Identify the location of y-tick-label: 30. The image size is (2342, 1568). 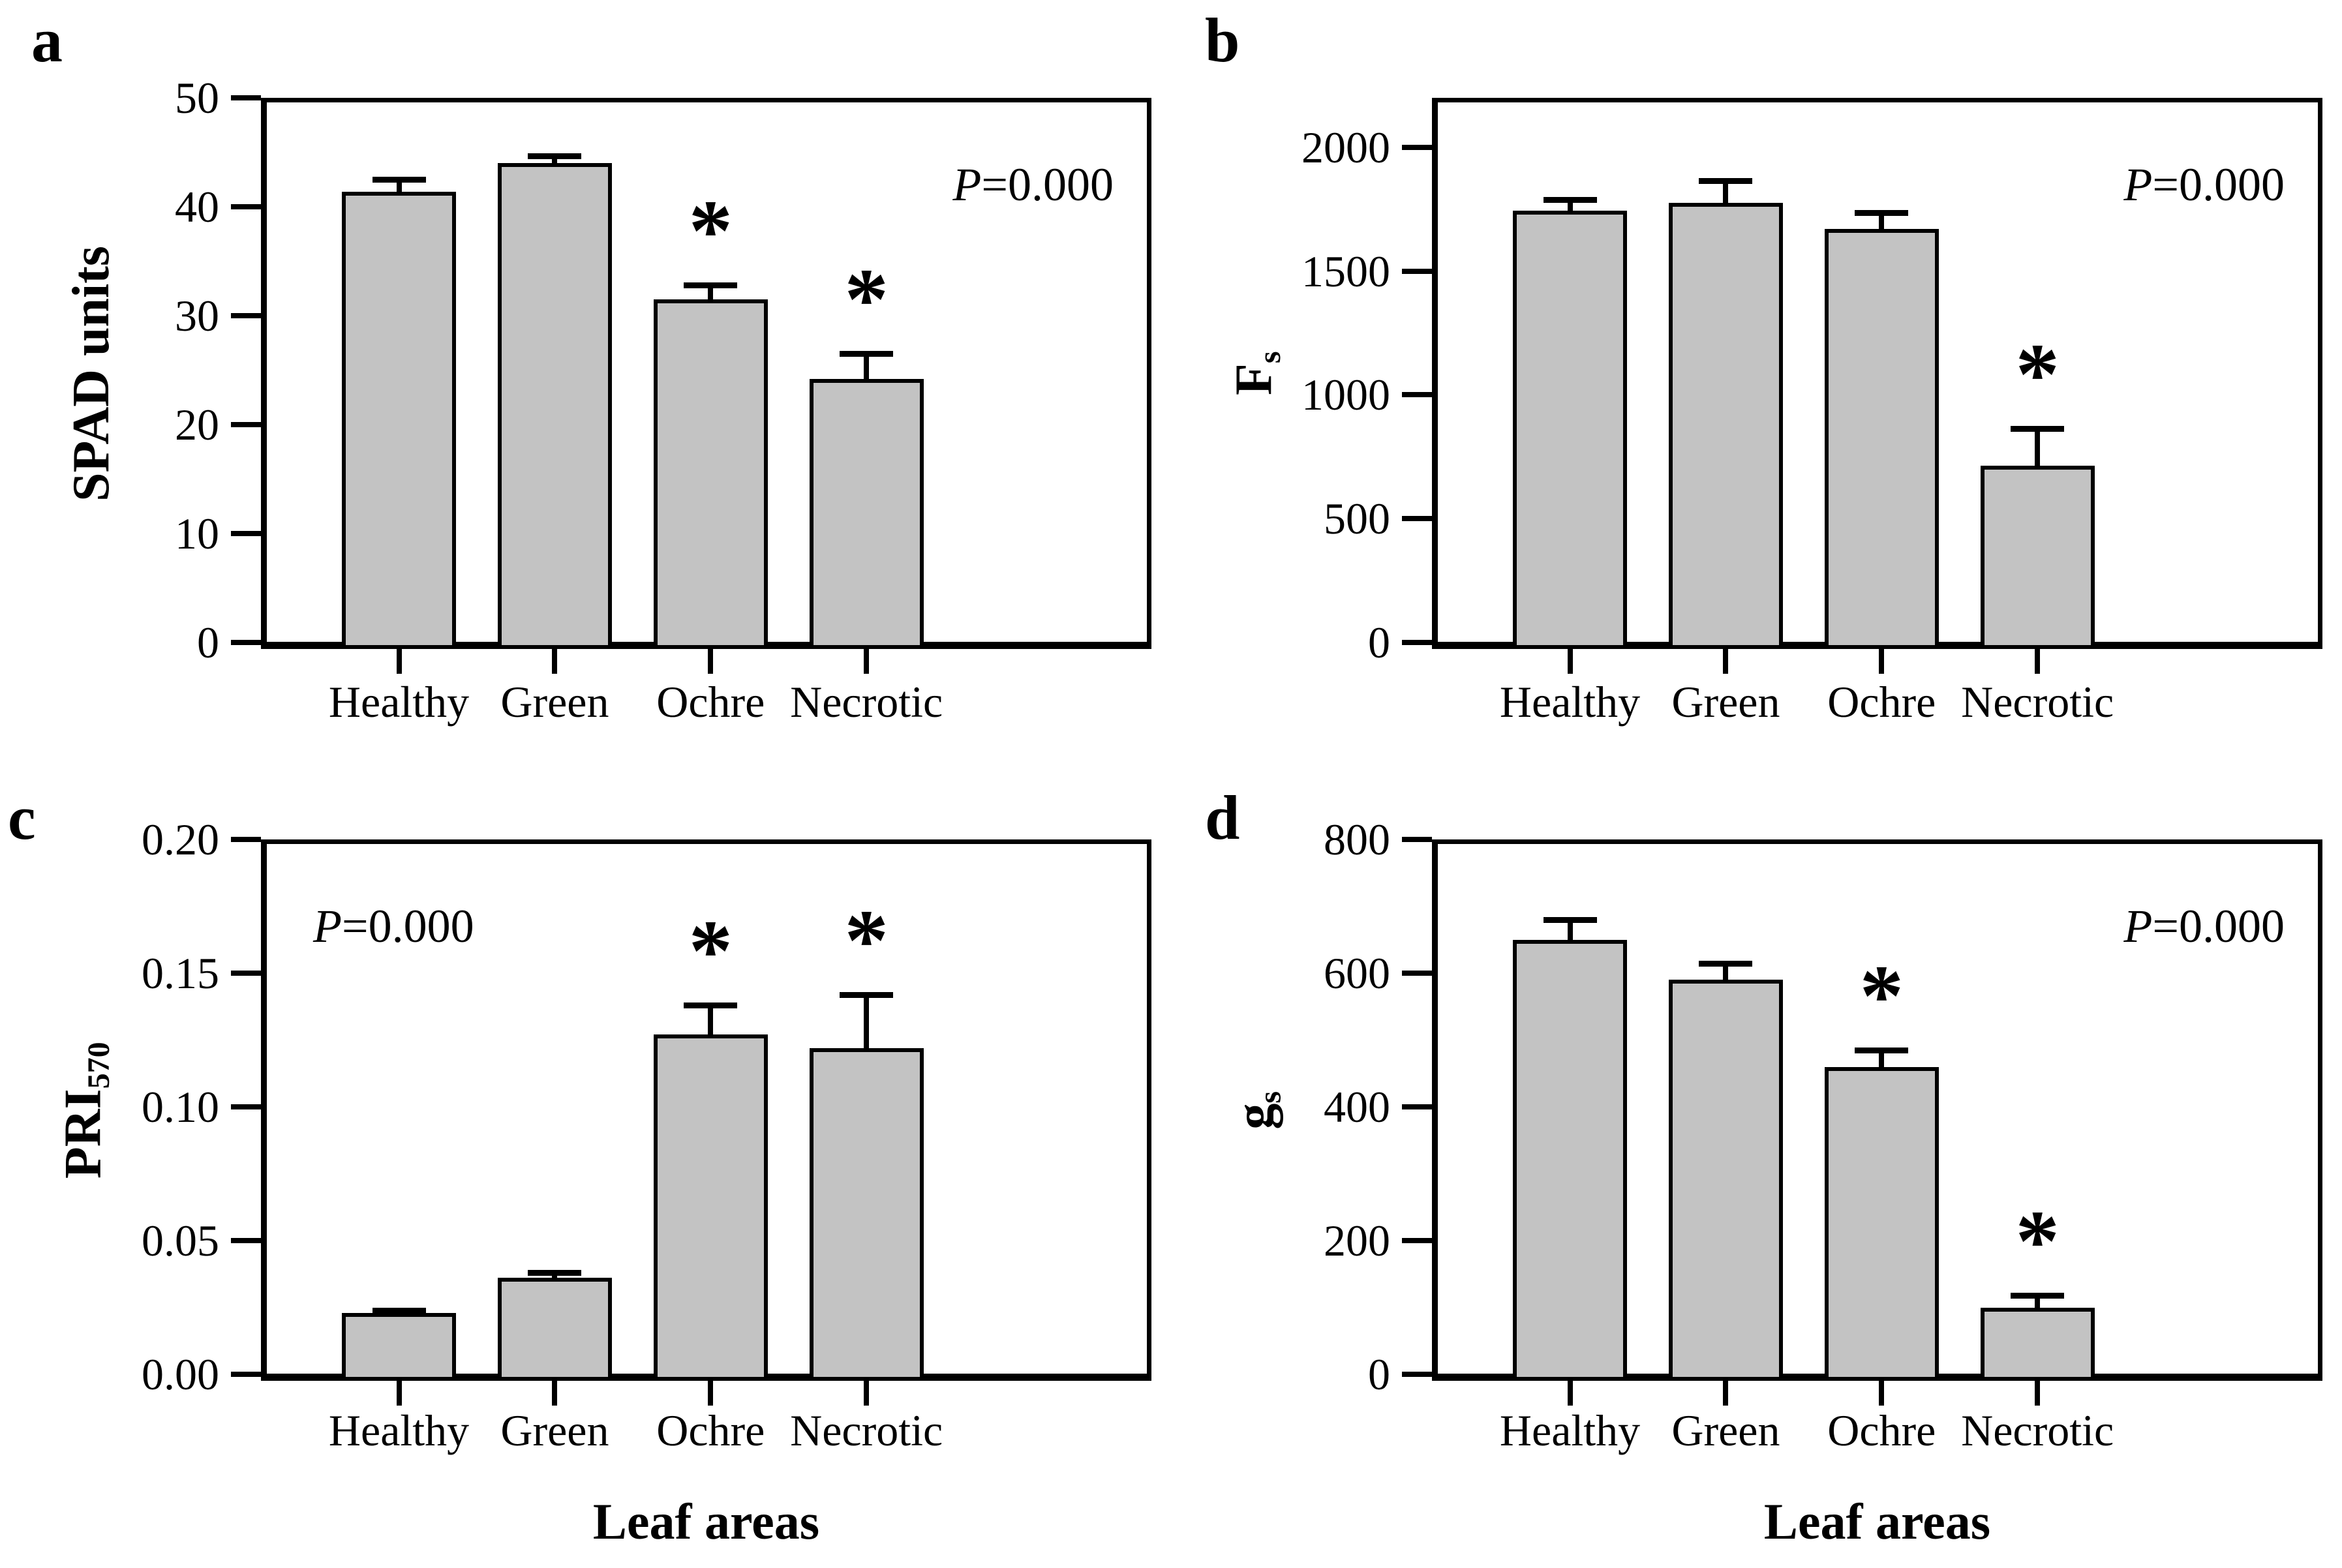
(197, 315).